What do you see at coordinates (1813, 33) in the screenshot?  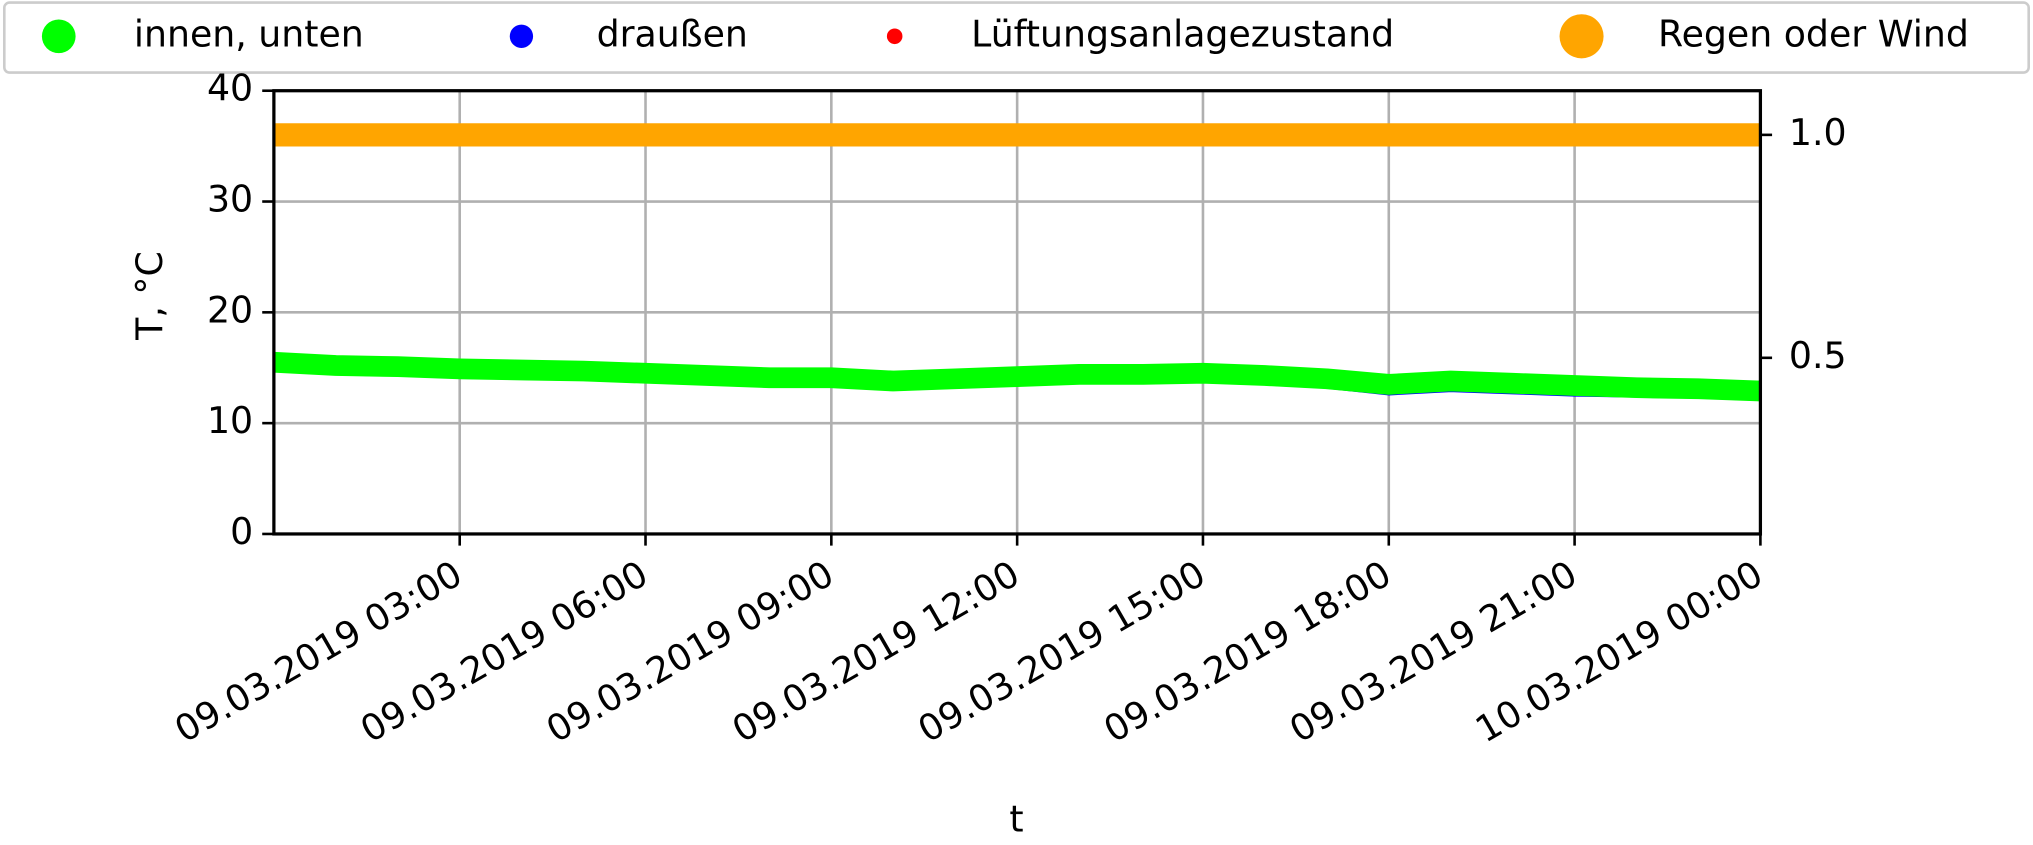 I see `legend-label: Regen oder Wind` at bounding box center [1813, 33].